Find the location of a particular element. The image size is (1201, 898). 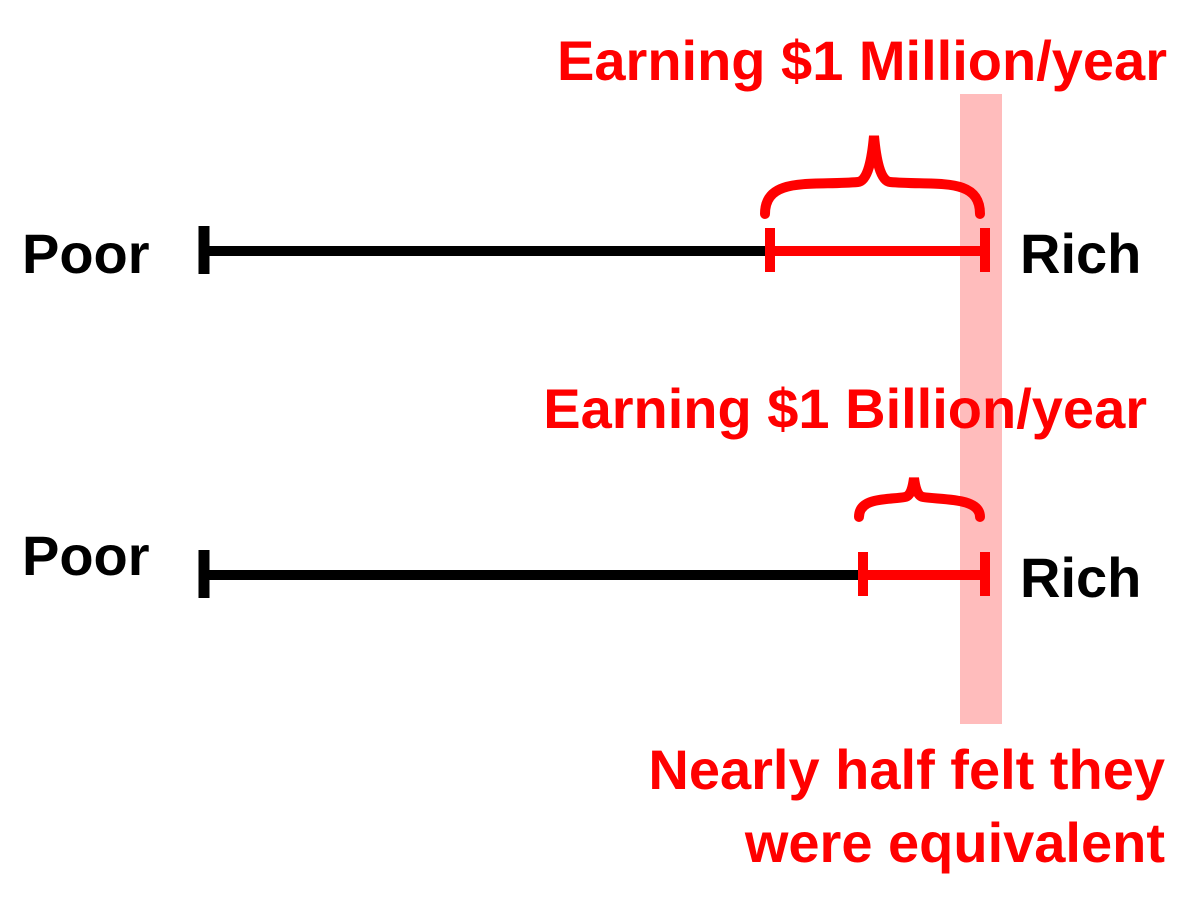

right-label-rich-1: Rich is located at coordinates (1080, 253).